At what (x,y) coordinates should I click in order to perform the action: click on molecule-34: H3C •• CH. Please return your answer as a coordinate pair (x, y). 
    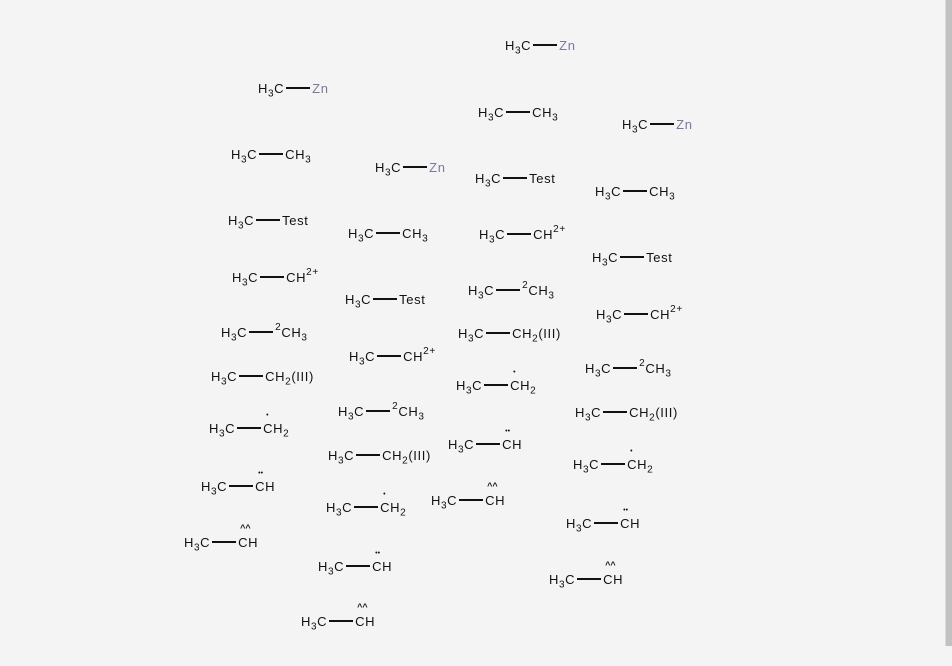
    Looking at the image, I should click on (355, 564).